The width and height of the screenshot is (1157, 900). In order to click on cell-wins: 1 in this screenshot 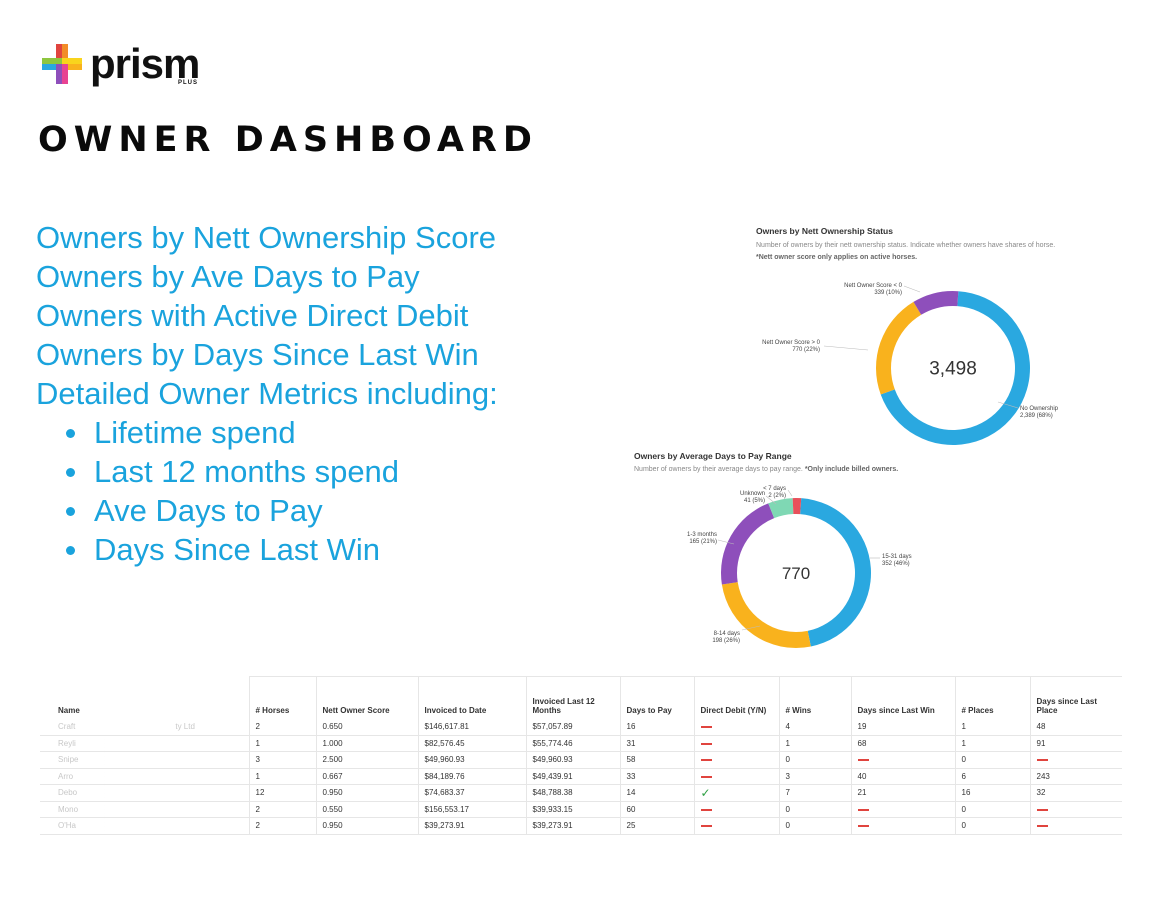, I will do `click(814, 743)`.